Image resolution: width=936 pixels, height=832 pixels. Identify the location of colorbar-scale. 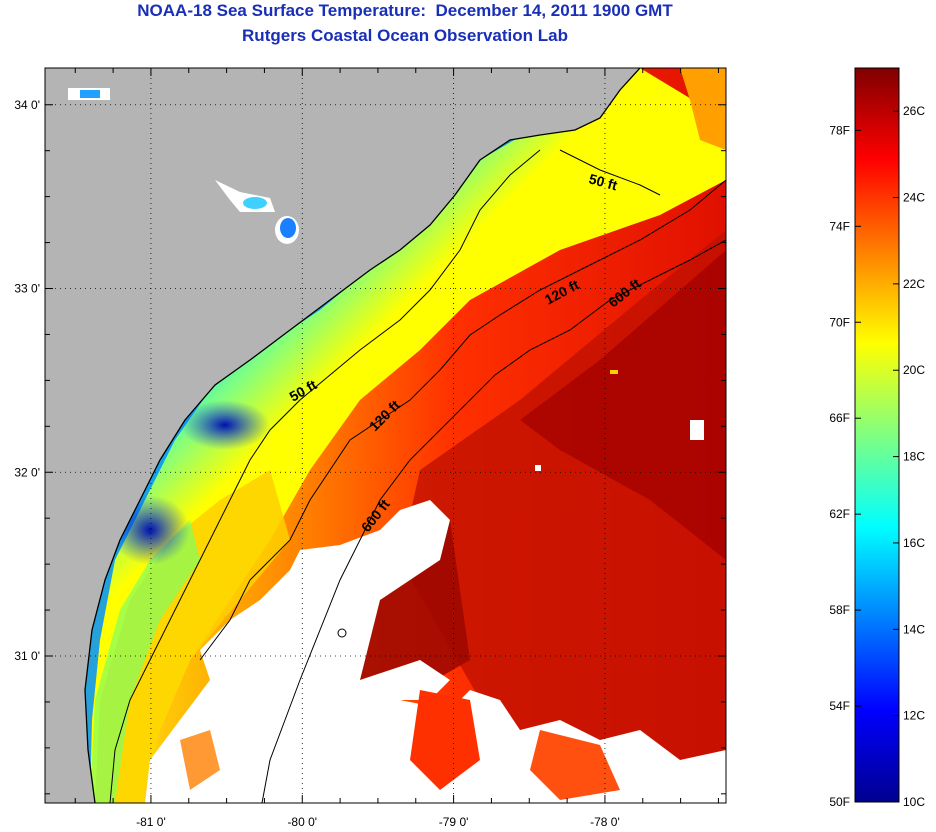
(877, 435).